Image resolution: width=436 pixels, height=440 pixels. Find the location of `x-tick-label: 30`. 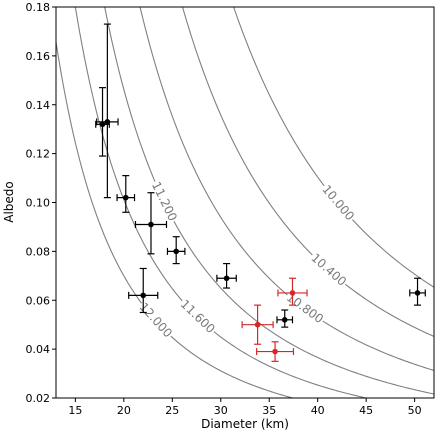

x-tick-label: 30 is located at coordinates (221, 410).